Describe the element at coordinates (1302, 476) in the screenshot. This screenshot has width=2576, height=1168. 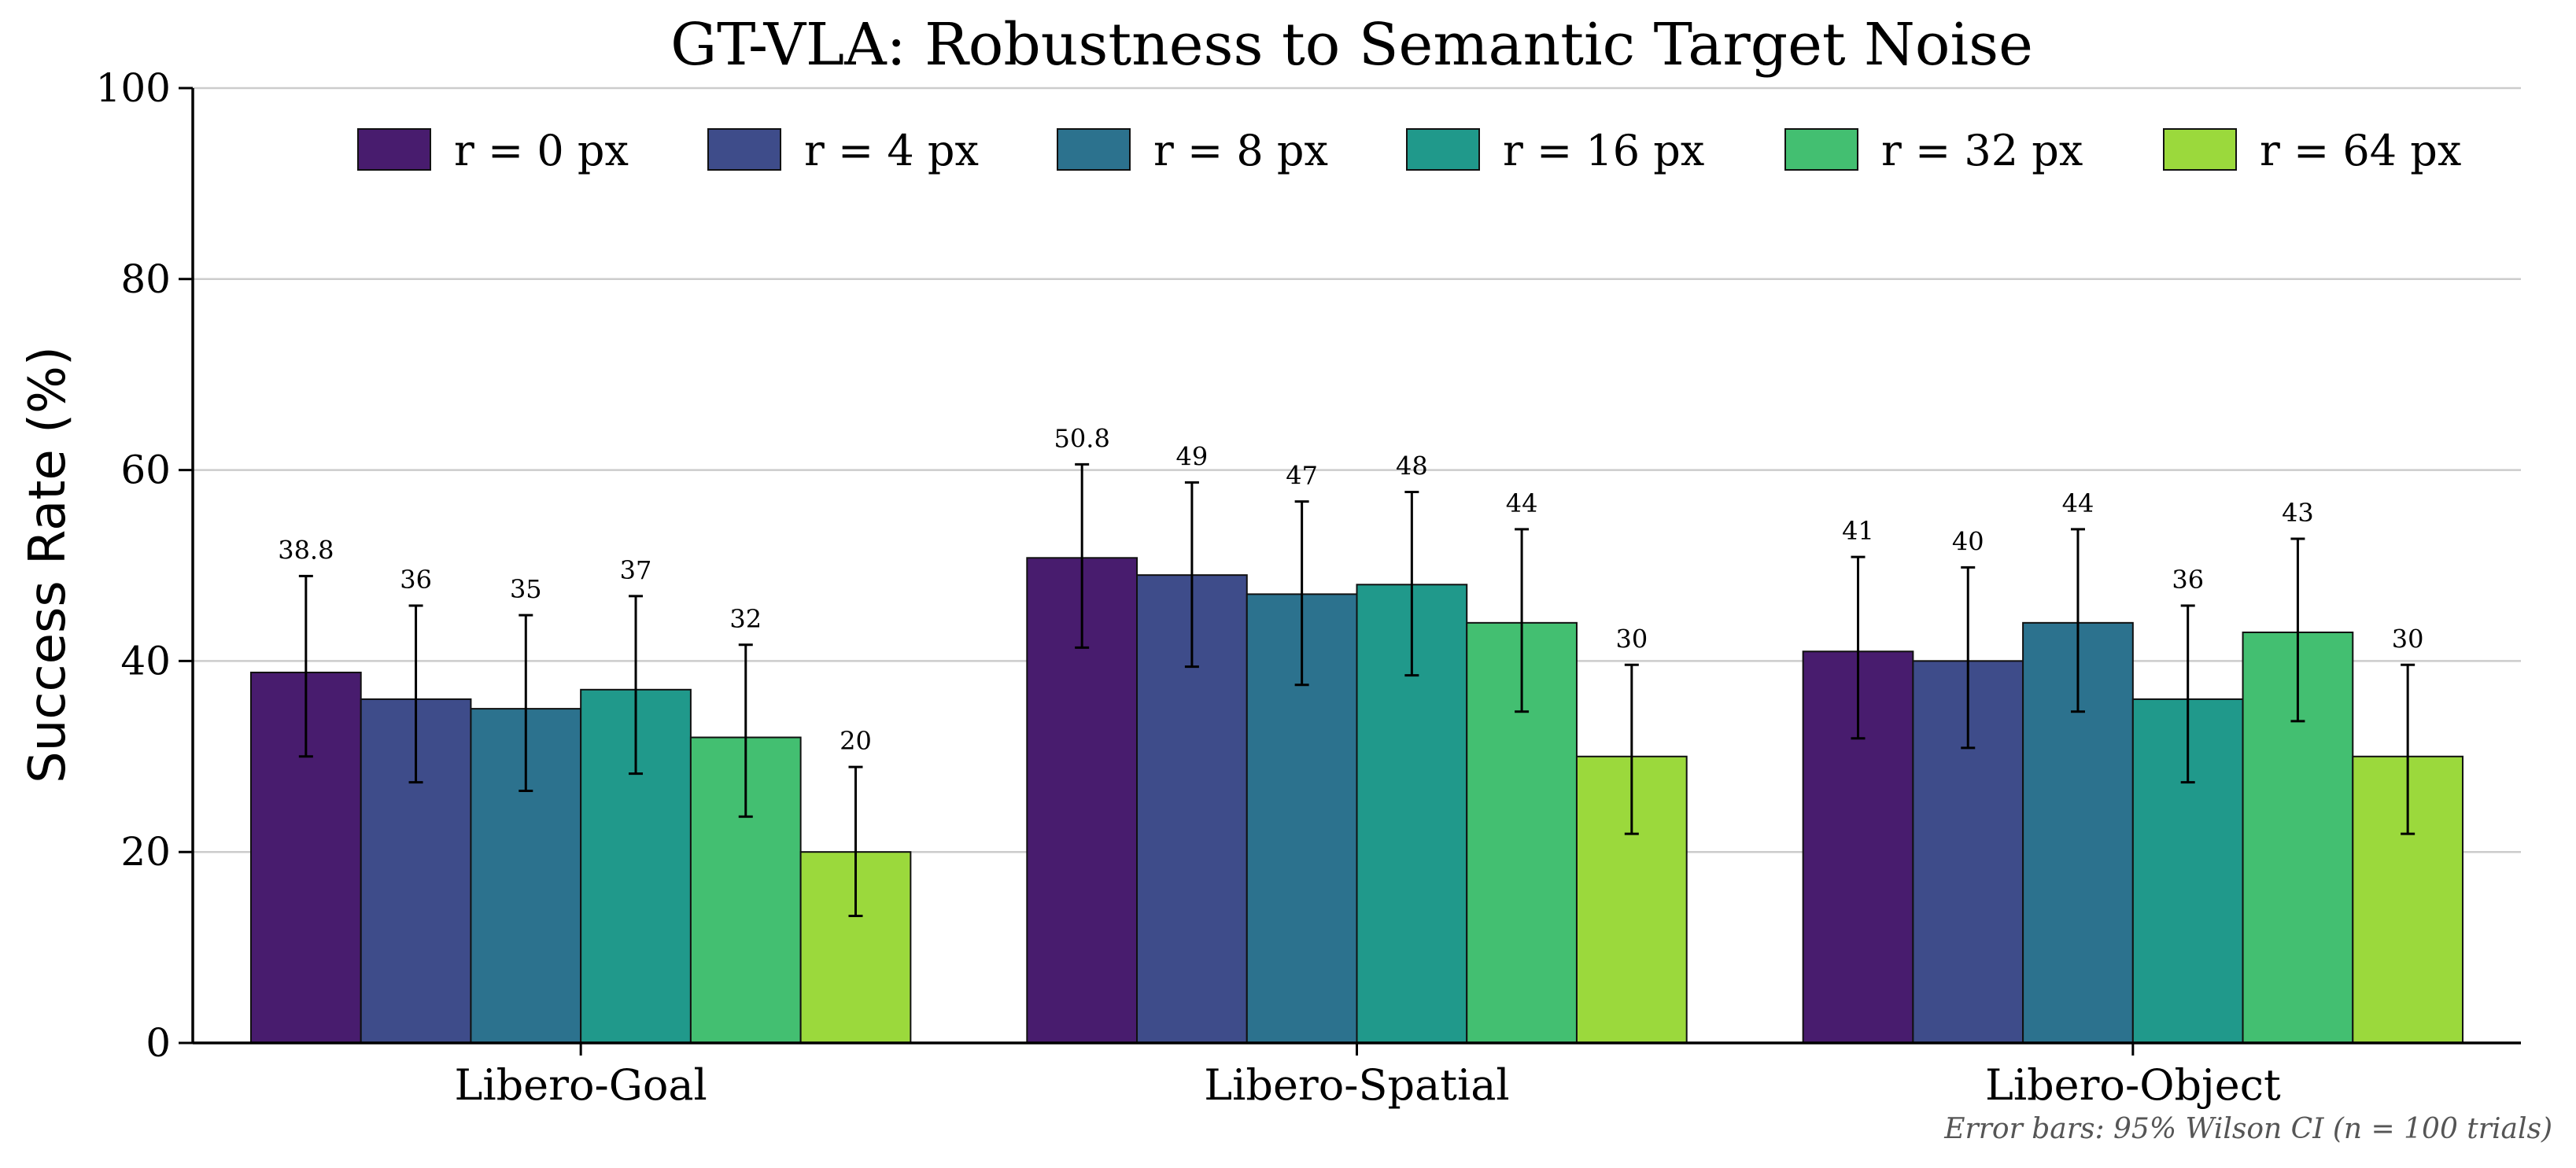
I see `value-label: 47` at that location.